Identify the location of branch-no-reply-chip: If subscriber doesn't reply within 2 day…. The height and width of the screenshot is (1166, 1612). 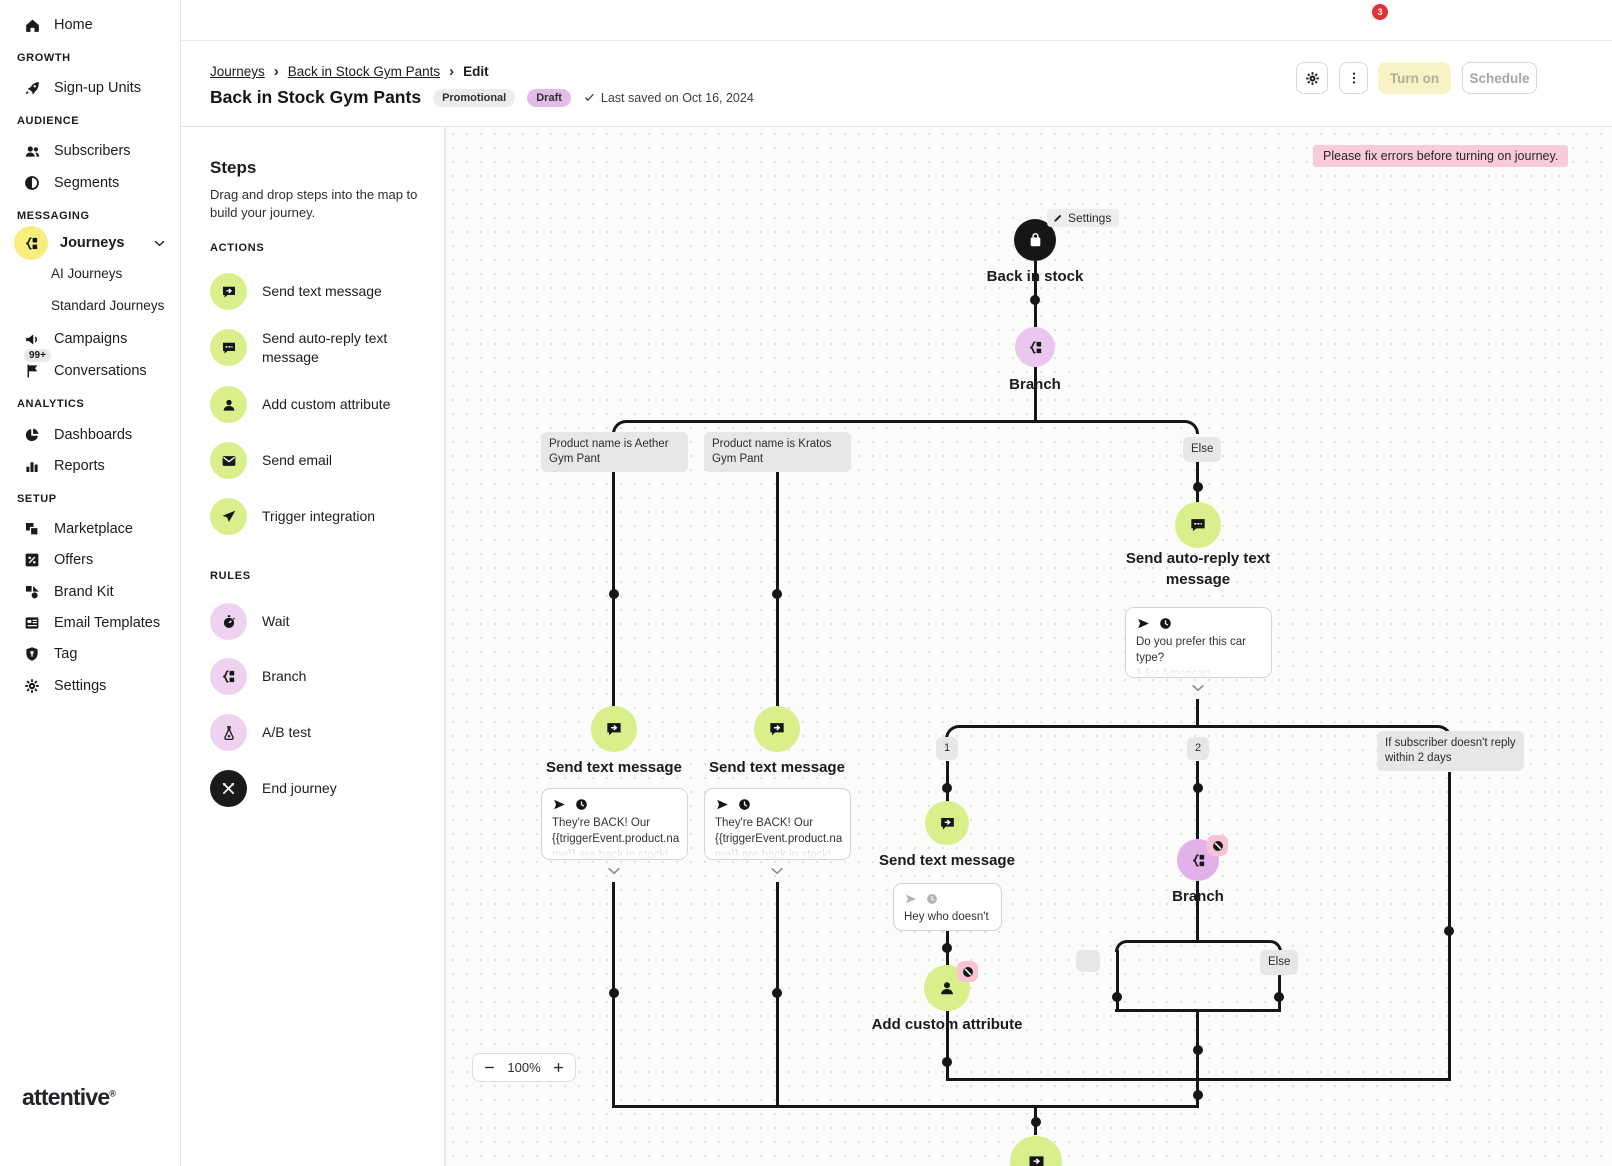
(1450, 751).